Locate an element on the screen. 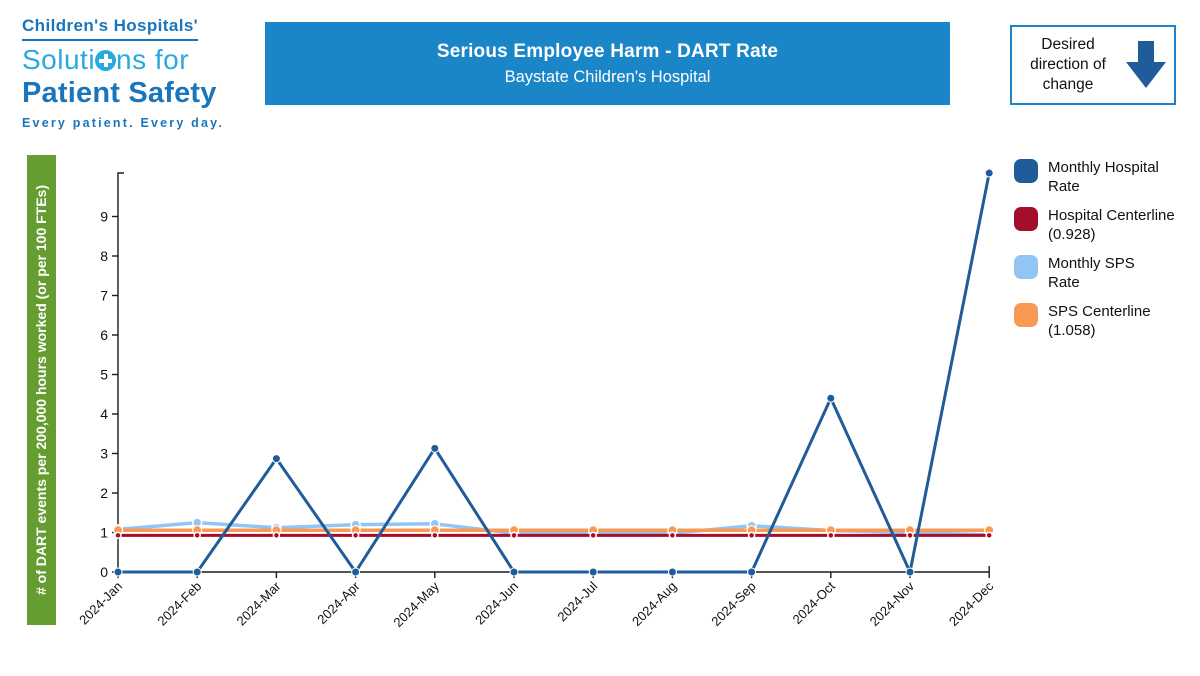 The width and height of the screenshot is (1200, 676). x-tick-label: 2024-Mar is located at coordinates (259, 603).